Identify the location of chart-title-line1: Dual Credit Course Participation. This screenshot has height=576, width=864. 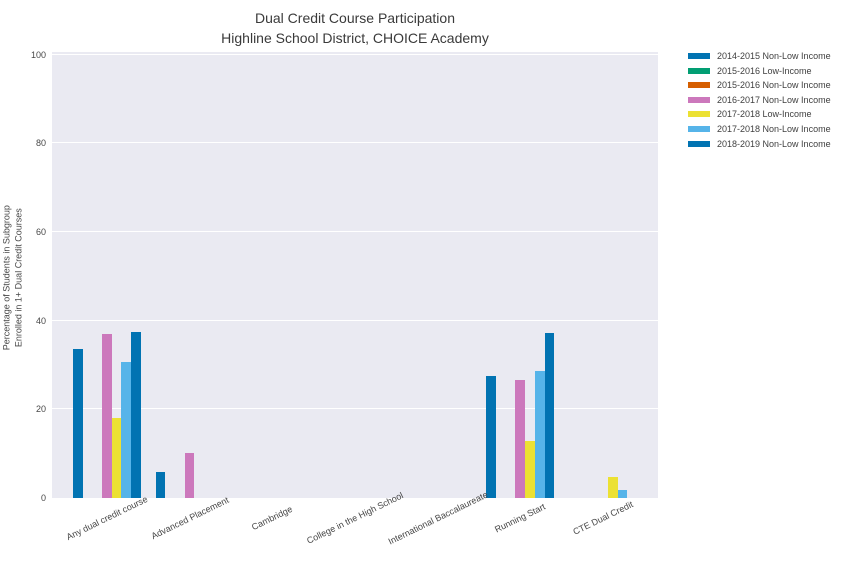
(355, 18).